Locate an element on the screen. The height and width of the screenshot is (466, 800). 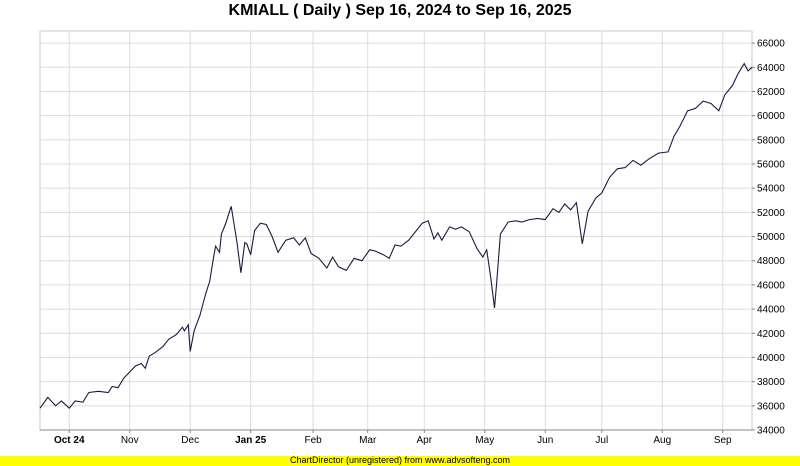
y-tick-label: 60000 is located at coordinates (771, 116).